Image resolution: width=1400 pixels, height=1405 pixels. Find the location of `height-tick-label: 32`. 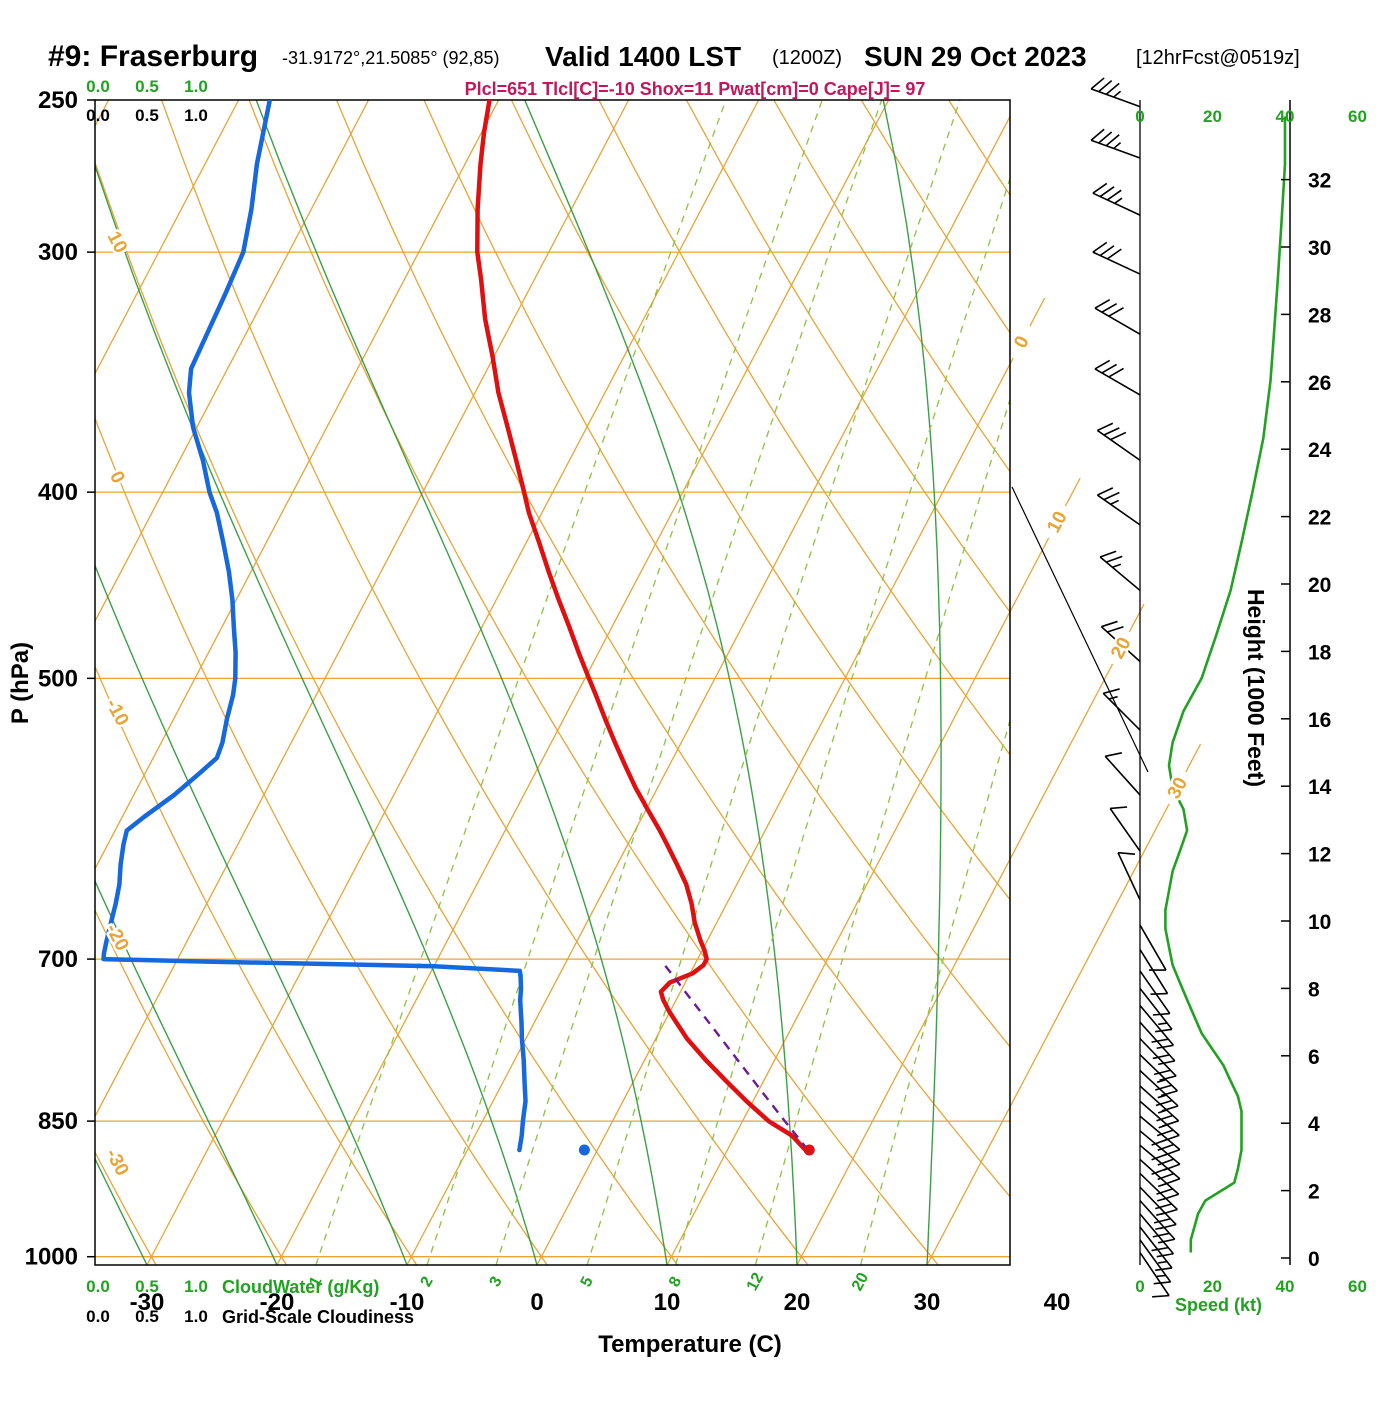

height-tick-label: 32 is located at coordinates (1319, 181).